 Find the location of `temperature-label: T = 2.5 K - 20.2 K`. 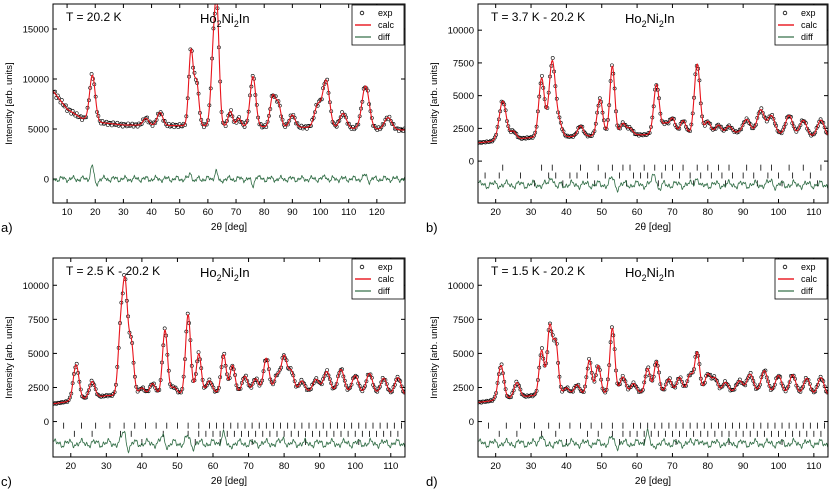

temperature-label: T = 2.5 K - 20.2 K is located at coordinates (113, 271).